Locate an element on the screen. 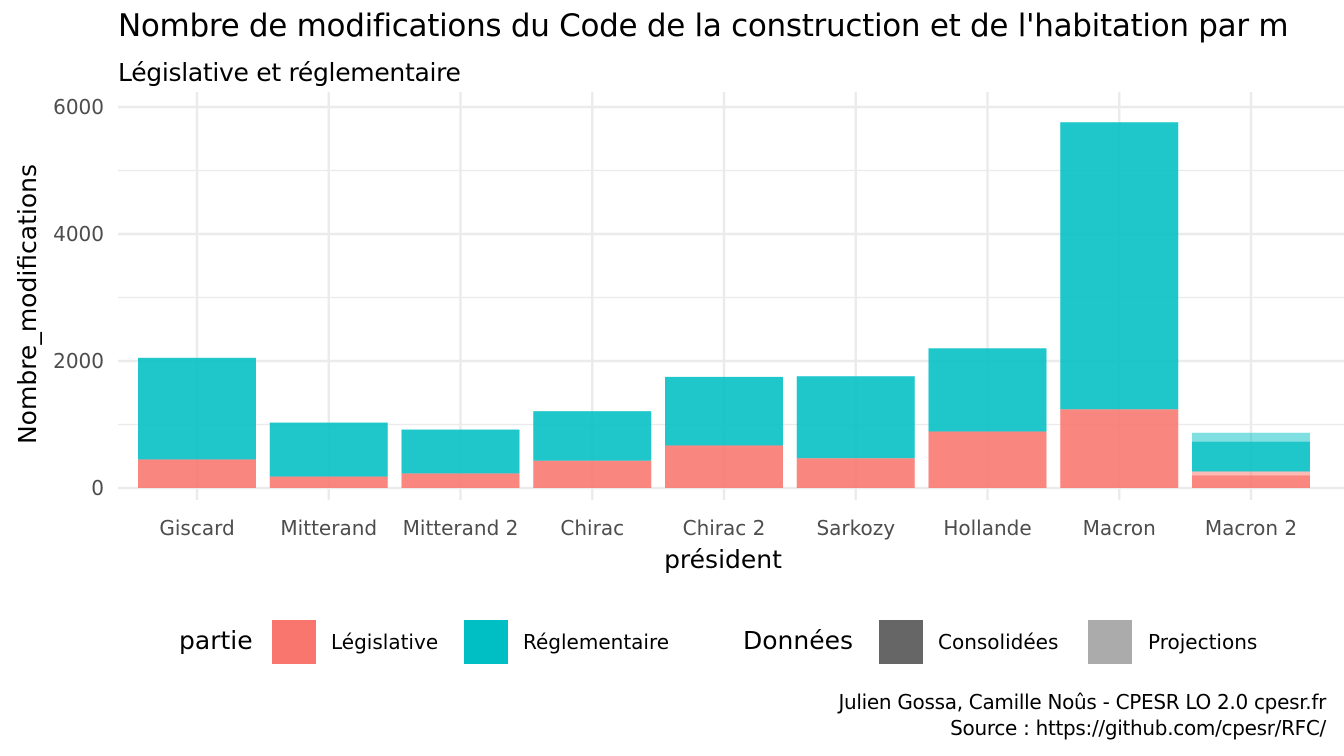 The image size is (1344, 756). legend-label-reglementaire: Réglementaire is located at coordinates (596, 642).